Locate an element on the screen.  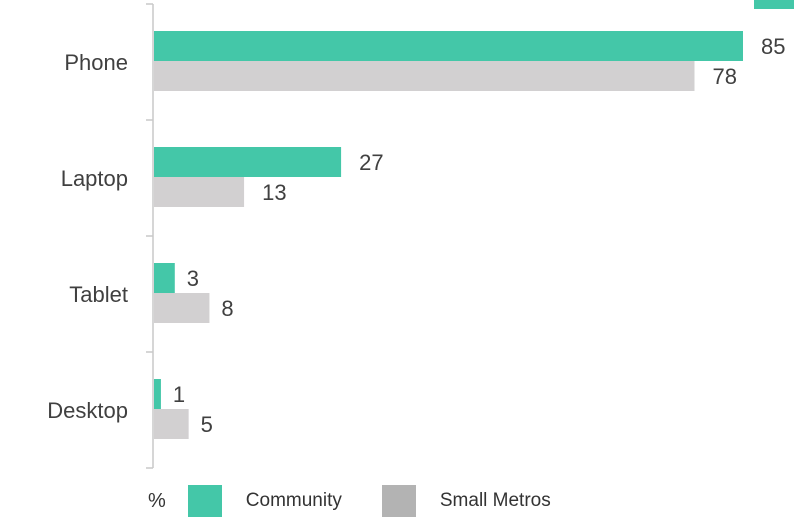
data-label-small-metros-desktop: 5 is located at coordinates (207, 424).